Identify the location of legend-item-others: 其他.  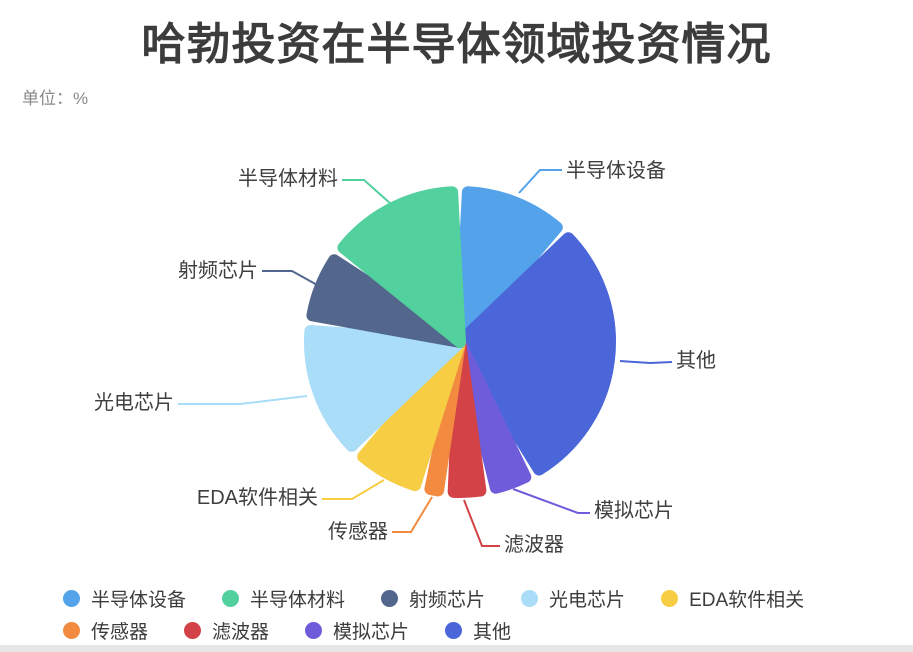
(478, 630).